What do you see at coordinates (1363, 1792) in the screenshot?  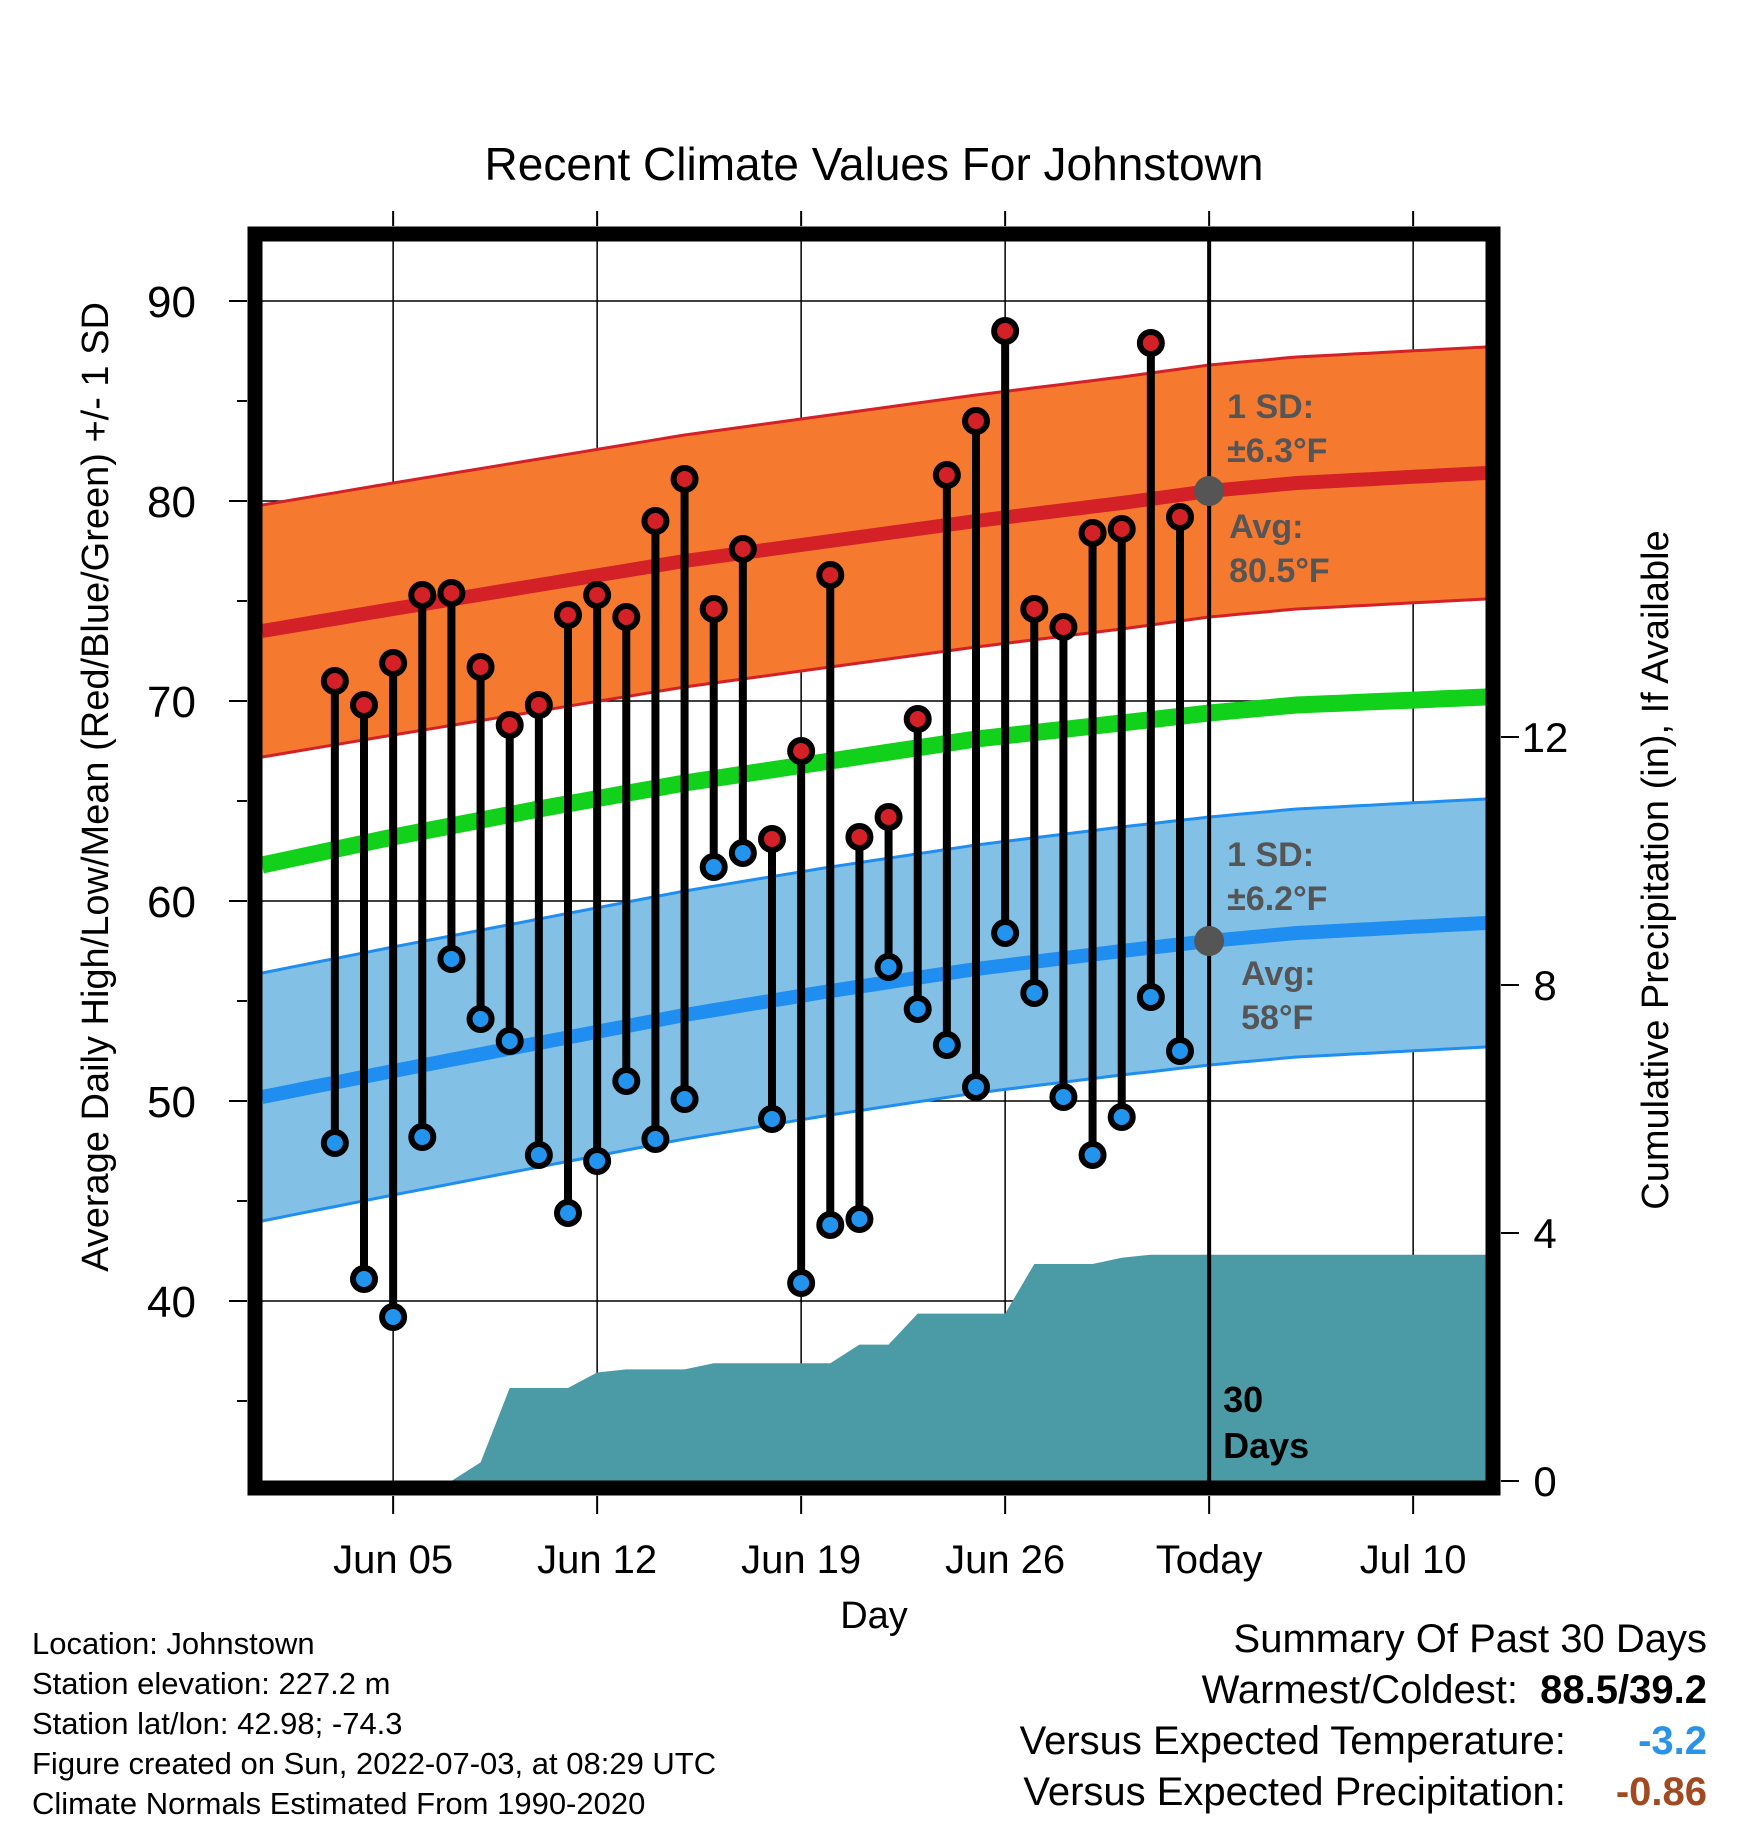 I see `precip-row: Versus Expected Precipitation: -0.86` at bounding box center [1363, 1792].